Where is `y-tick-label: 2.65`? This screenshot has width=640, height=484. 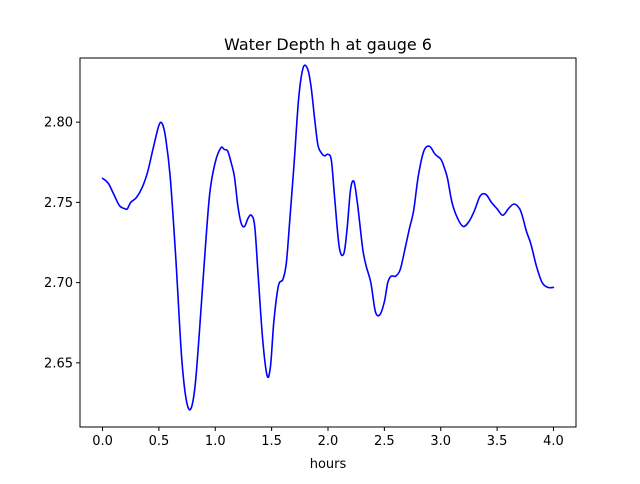 y-tick-label: 2.65 is located at coordinates (58, 363).